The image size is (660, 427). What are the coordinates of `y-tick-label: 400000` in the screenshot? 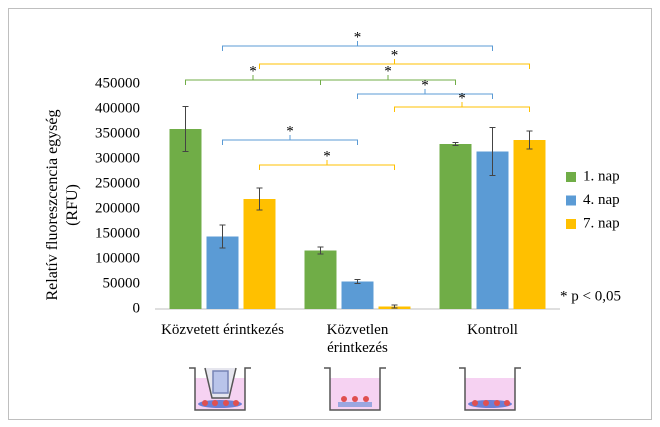 It's located at (117, 108).